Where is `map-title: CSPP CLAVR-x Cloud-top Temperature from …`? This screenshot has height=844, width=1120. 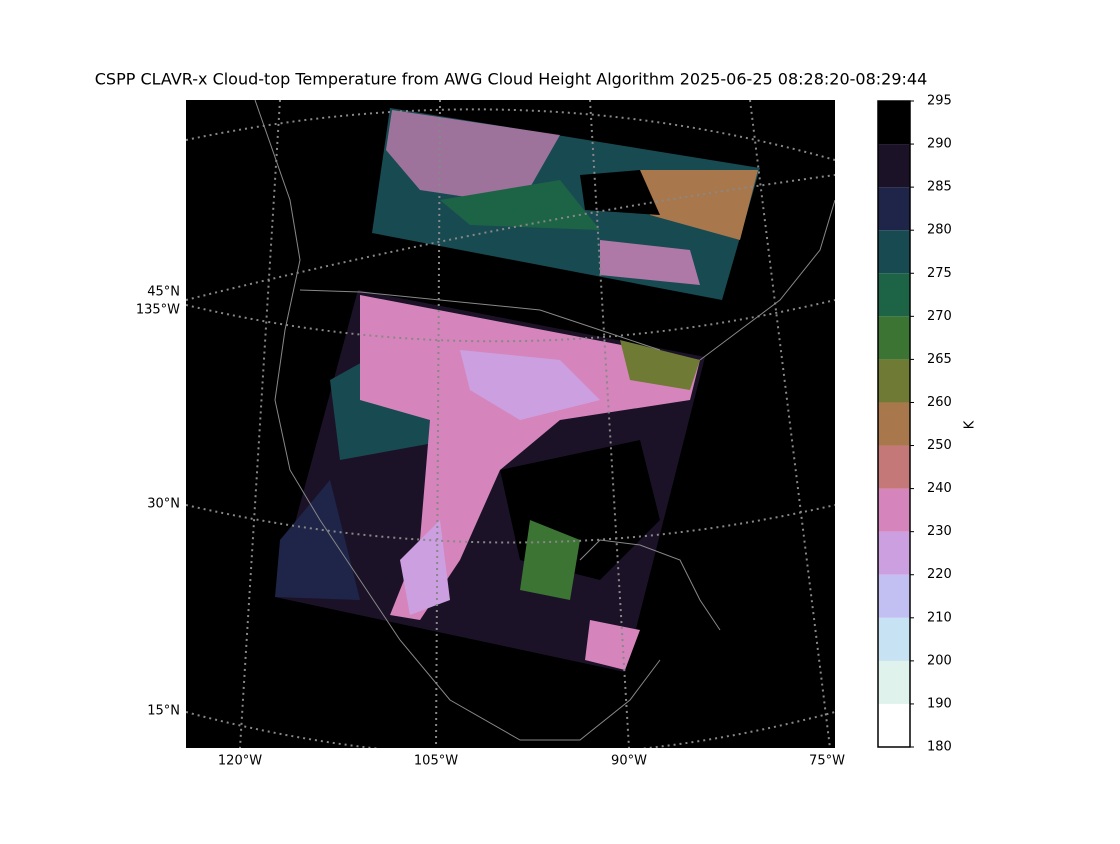
map-title: CSPP CLAVR-x Cloud-top Temperature from … is located at coordinates (511, 79).